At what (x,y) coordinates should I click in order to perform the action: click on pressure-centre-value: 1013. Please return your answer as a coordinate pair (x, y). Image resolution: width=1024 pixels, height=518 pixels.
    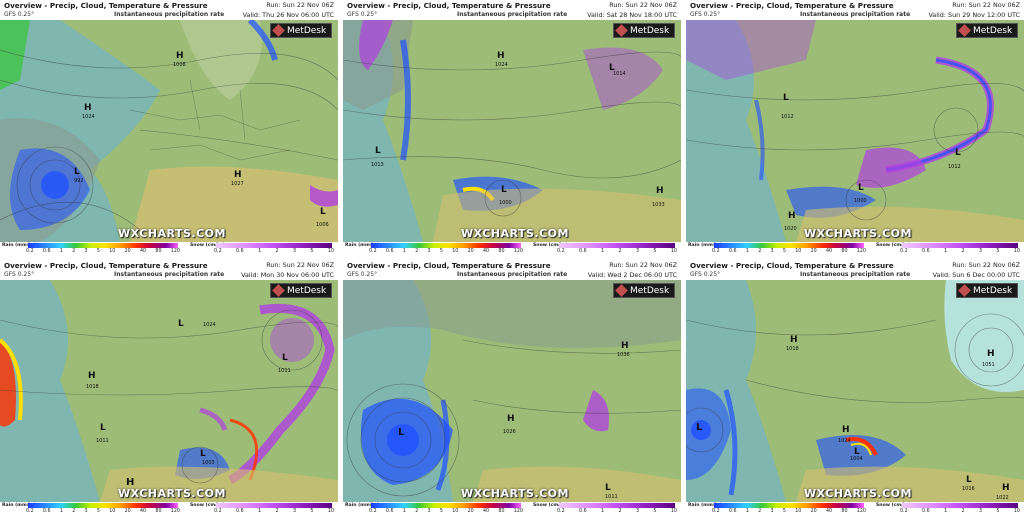
    Looking at the image, I should click on (377, 165).